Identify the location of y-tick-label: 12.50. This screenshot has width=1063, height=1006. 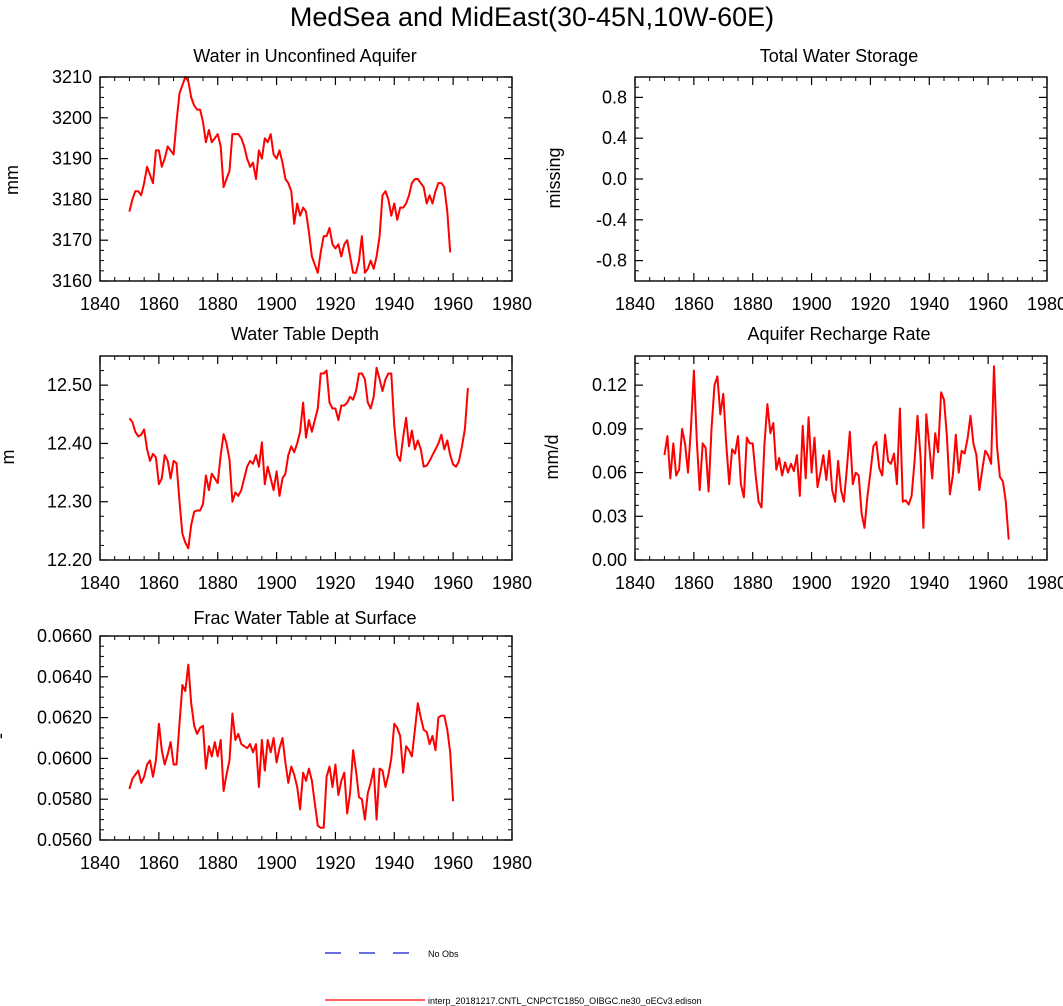
(69, 385).